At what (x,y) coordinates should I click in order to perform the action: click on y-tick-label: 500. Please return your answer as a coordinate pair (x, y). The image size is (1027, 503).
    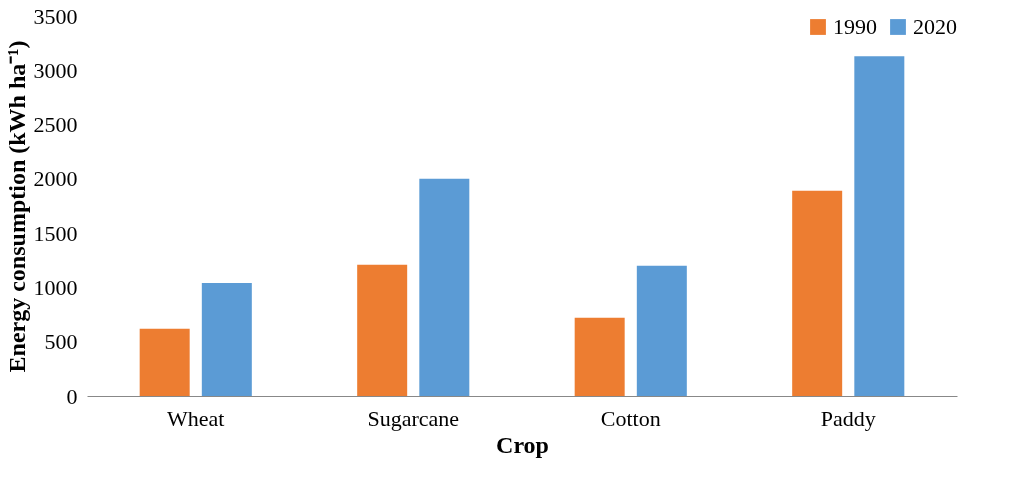
    Looking at the image, I should click on (61, 342).